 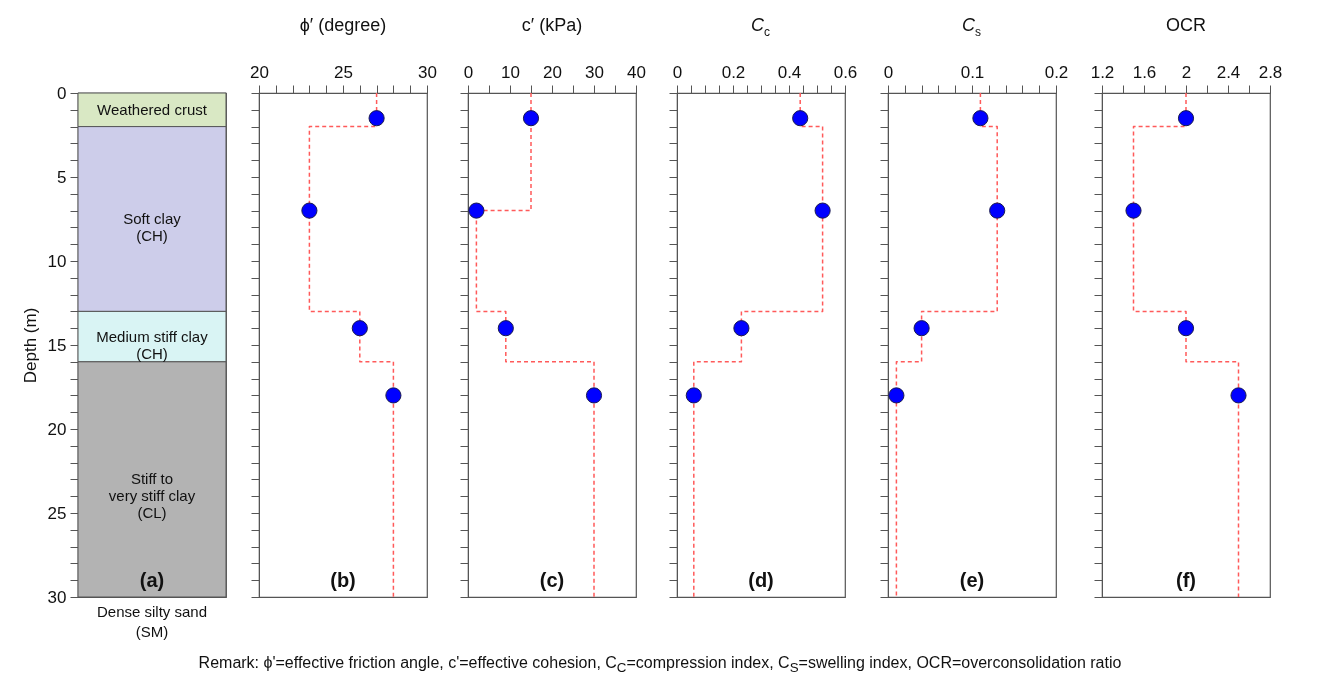 What do you see at coordinates (152, 109) in the screenshot?
I see `series-label: Weathered crust` at bounding box center [152, 109].